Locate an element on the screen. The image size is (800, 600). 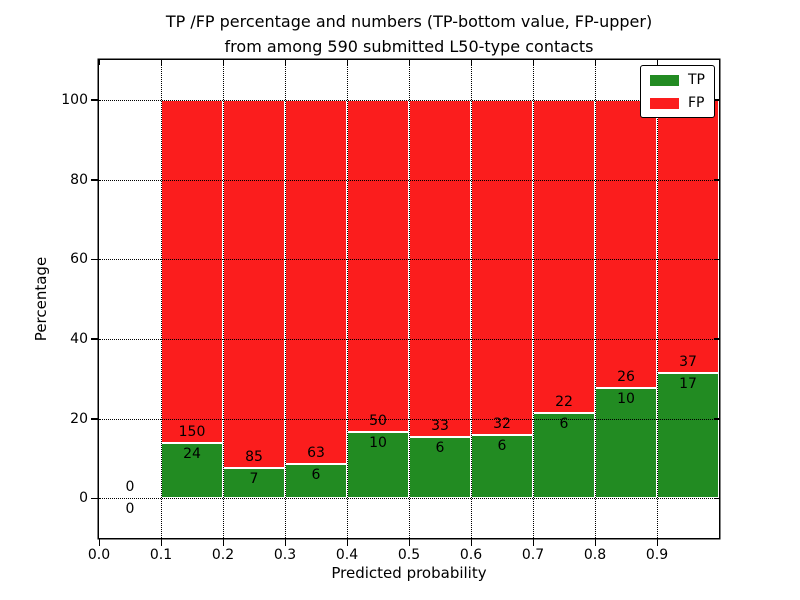
bar-segment-tp-0.8-0.9 is located at coordinates (626, 443).